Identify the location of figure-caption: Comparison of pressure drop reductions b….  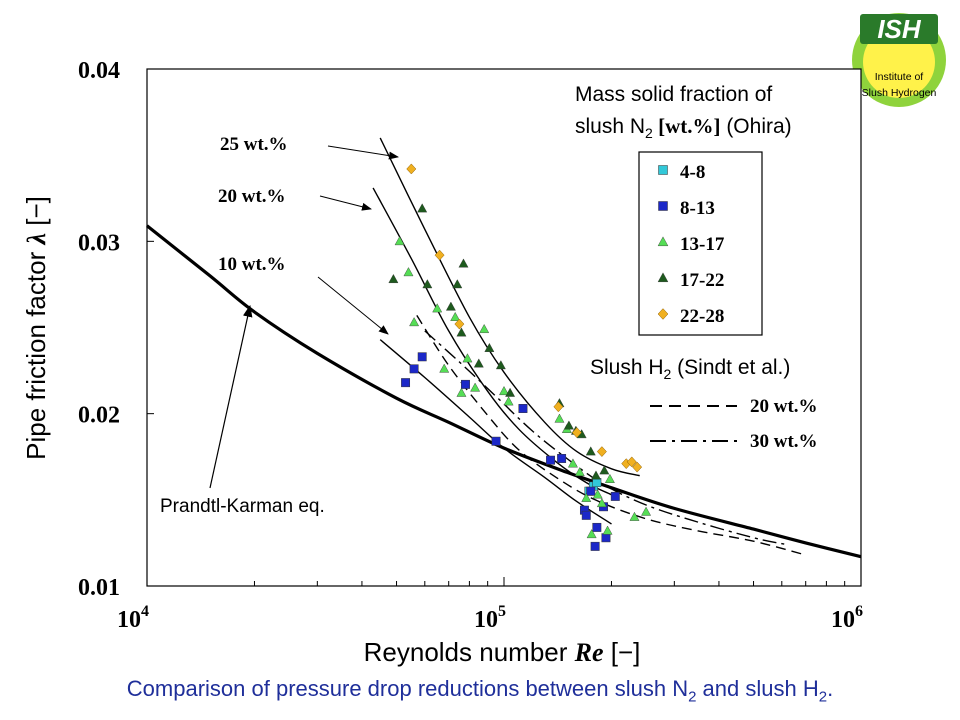
(480, 691).